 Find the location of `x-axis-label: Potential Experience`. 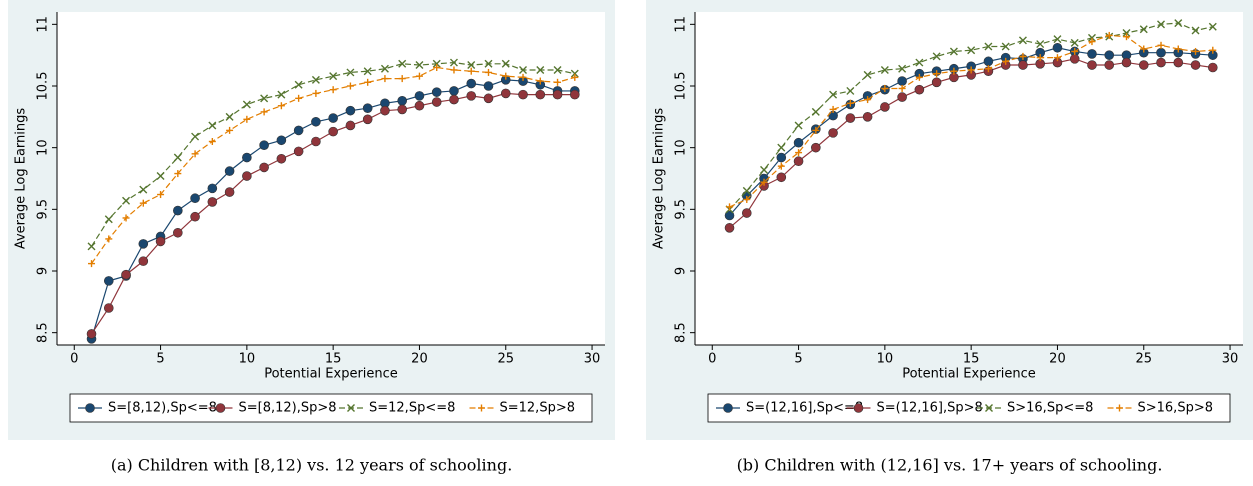

x-axis-label: Potential Experience is located at coordinates (331, 374).